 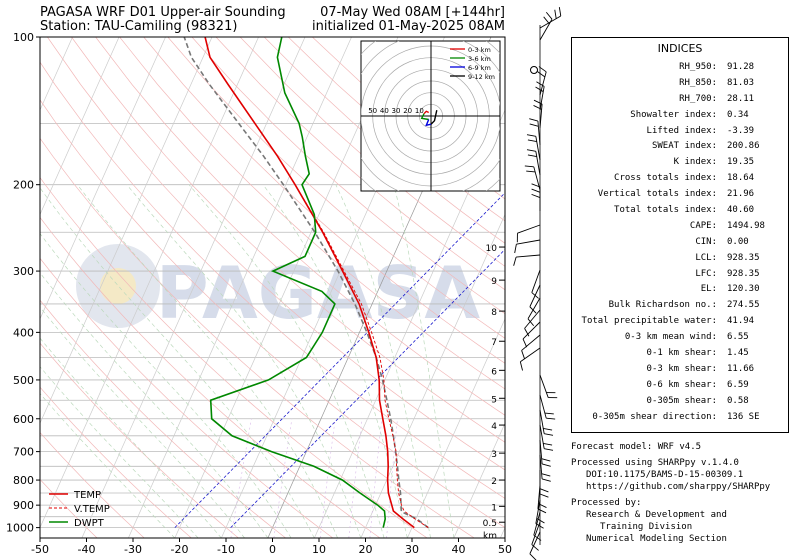 What do you see at coordinates (665, 475) in the screenshot?
I see `footer-doi: DOI:10.1175/BAMS-D-15-00309.1` at bounding box center [665, 475].